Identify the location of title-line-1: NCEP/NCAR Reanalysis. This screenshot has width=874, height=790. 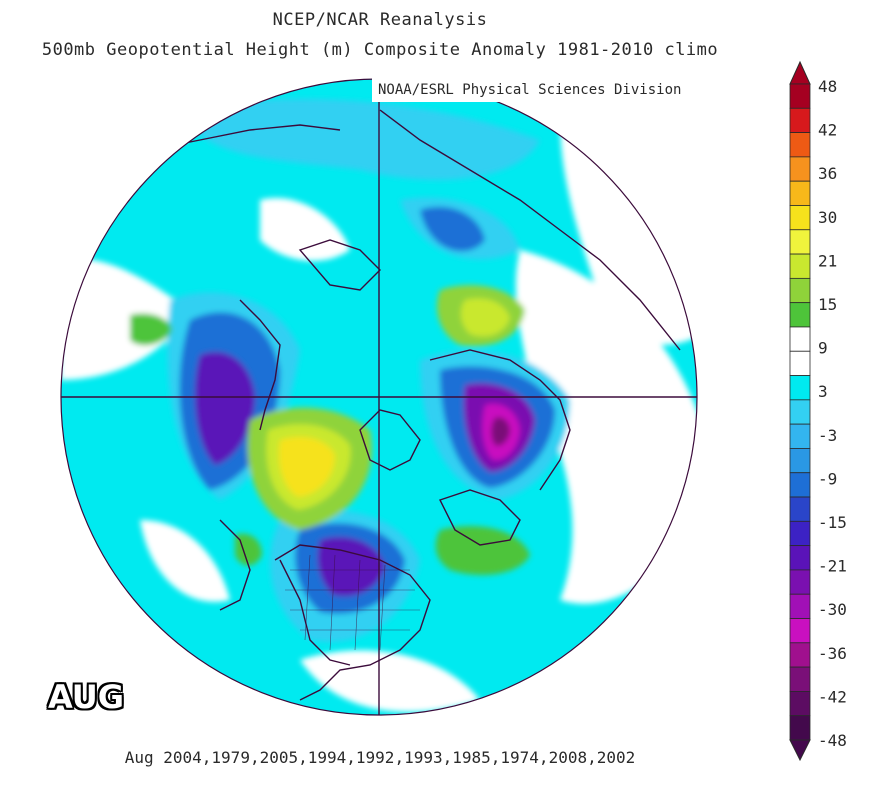
(380, 20).